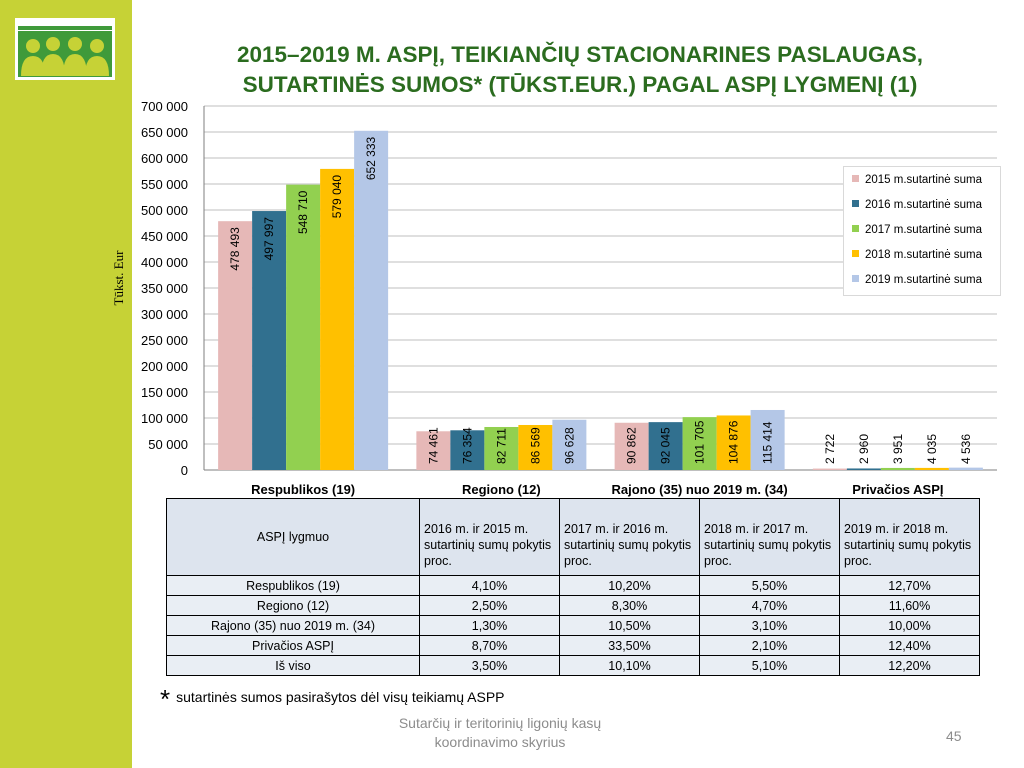 The image size is (1024, 768). Describe the element at coordinates (932, 449) in the screenshot. I see `data-label: 4 035` at that location.